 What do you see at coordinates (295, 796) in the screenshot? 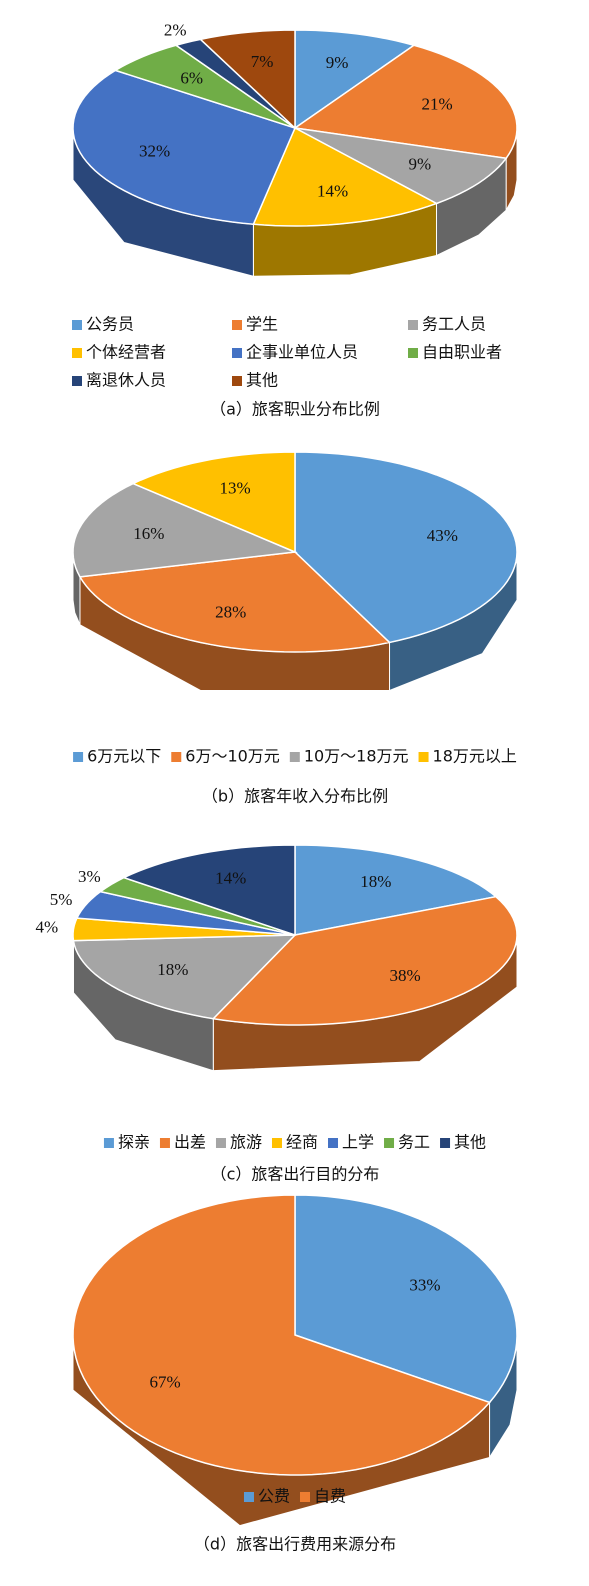
I see `chart-caption: （b）旅客年收入分布比例` at bounding box center [295, 796].